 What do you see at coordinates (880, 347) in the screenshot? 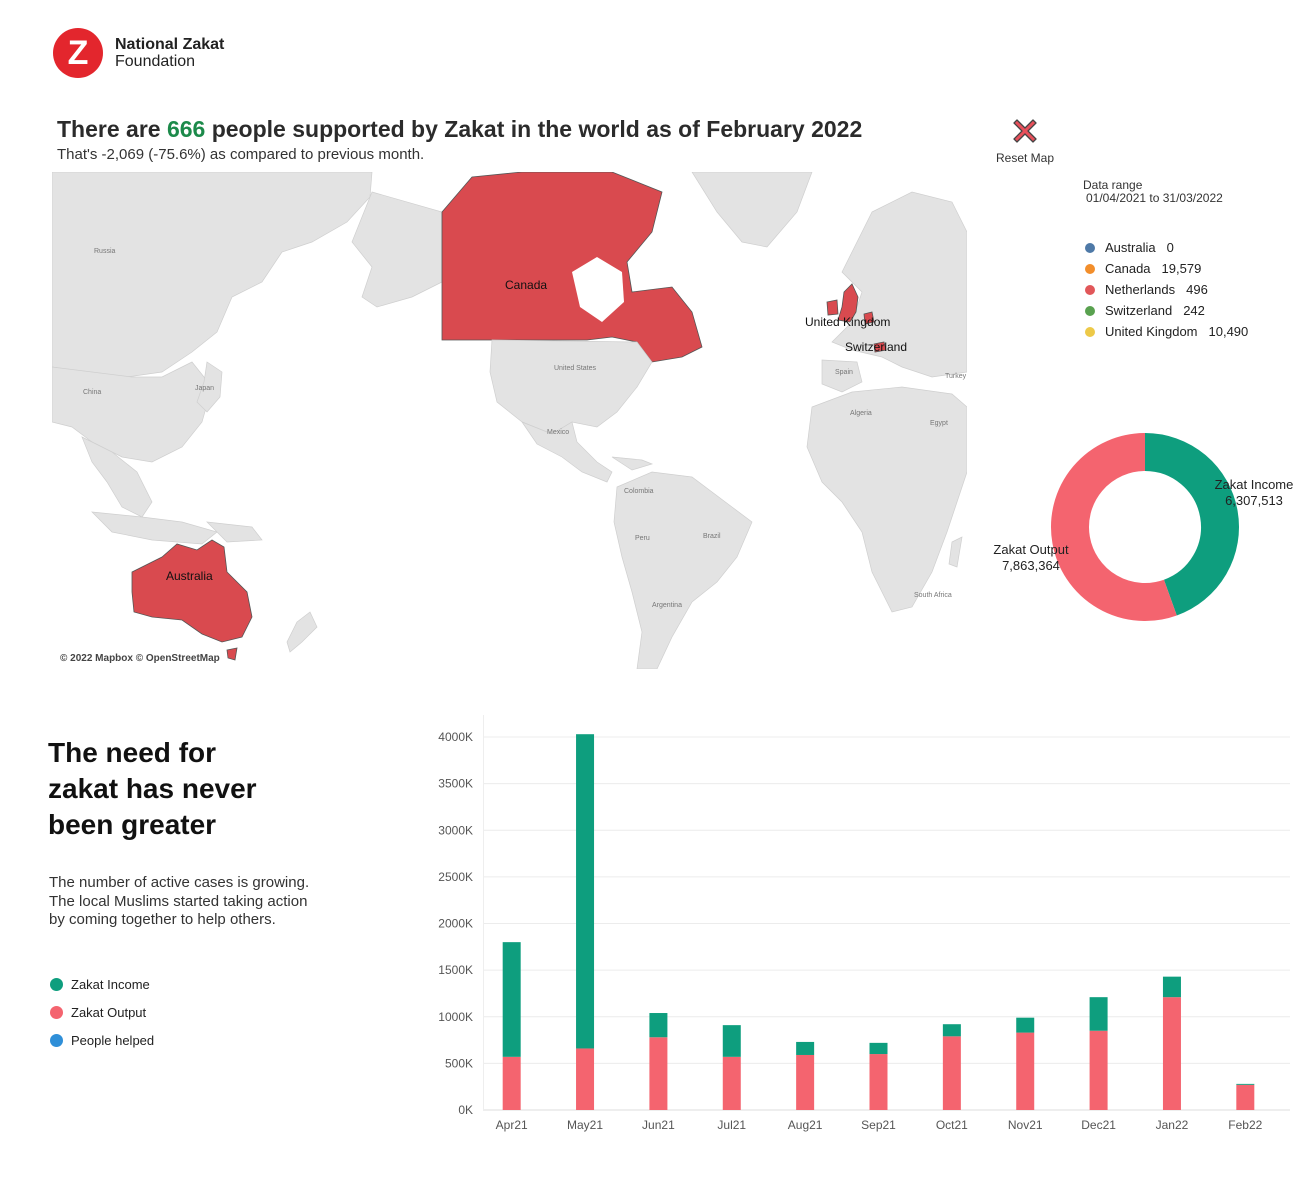
I see `map-switzerland` at bounding box center [880, 347].